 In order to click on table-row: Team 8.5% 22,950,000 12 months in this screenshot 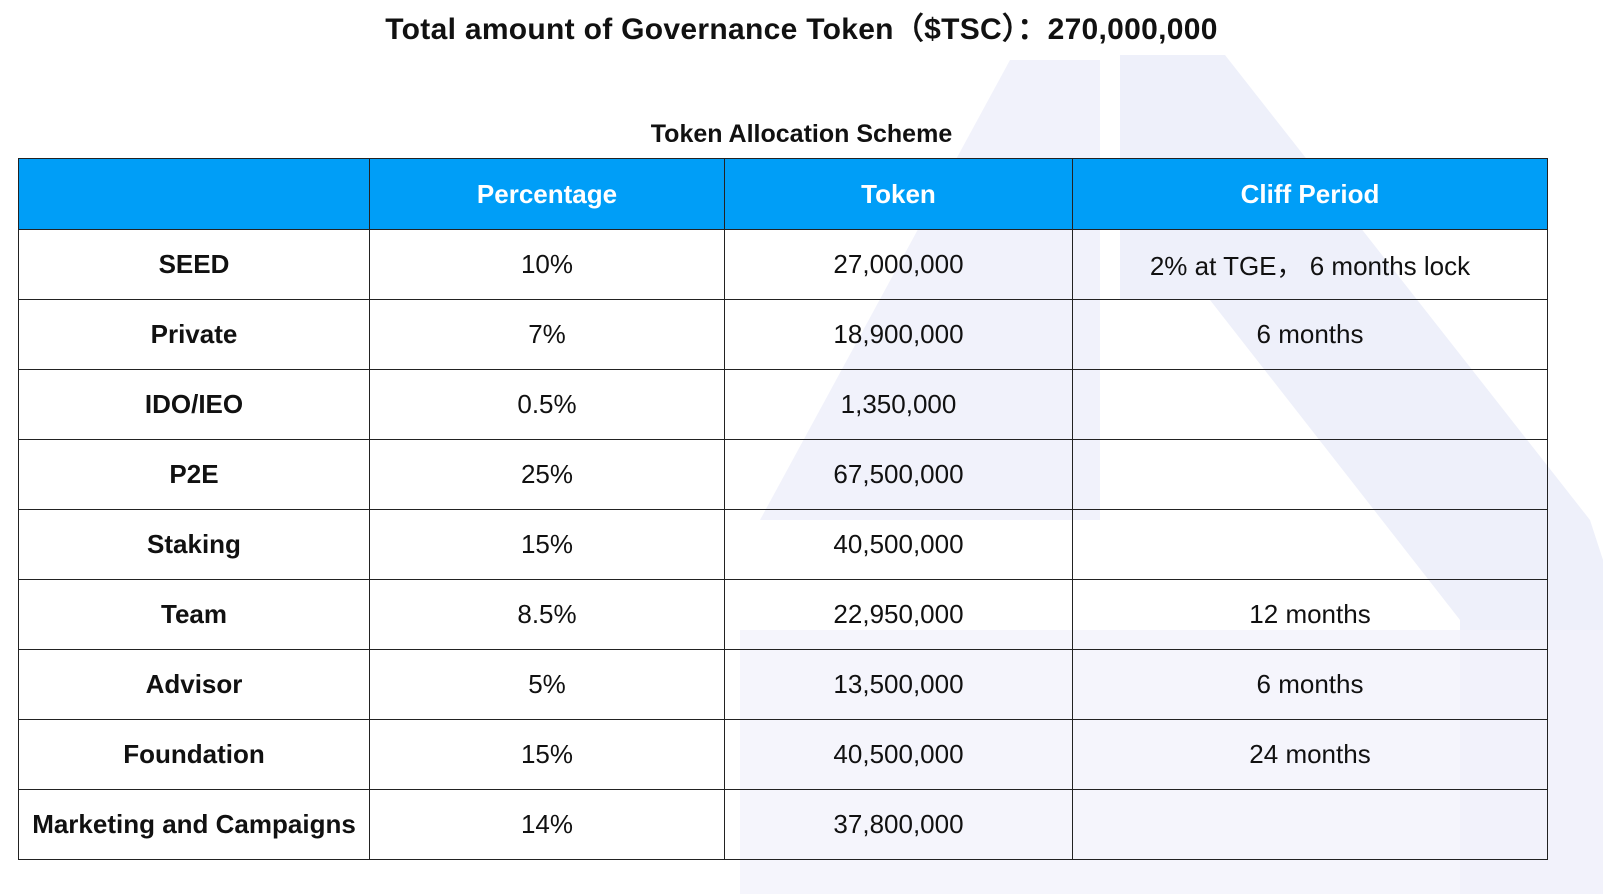, I will do `click(783, 614)`.